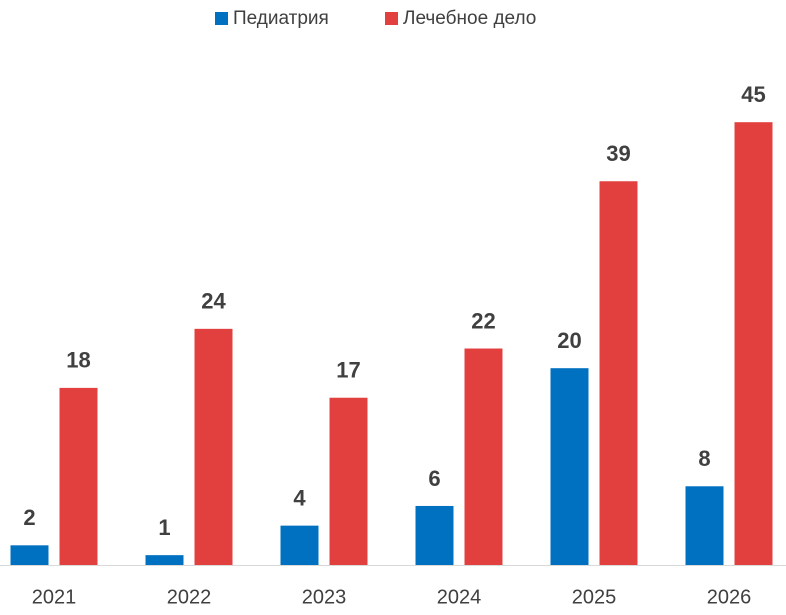 The height and width of the screenshot is (615, 786). I want to click on value-label: 8, so click(704, 458).